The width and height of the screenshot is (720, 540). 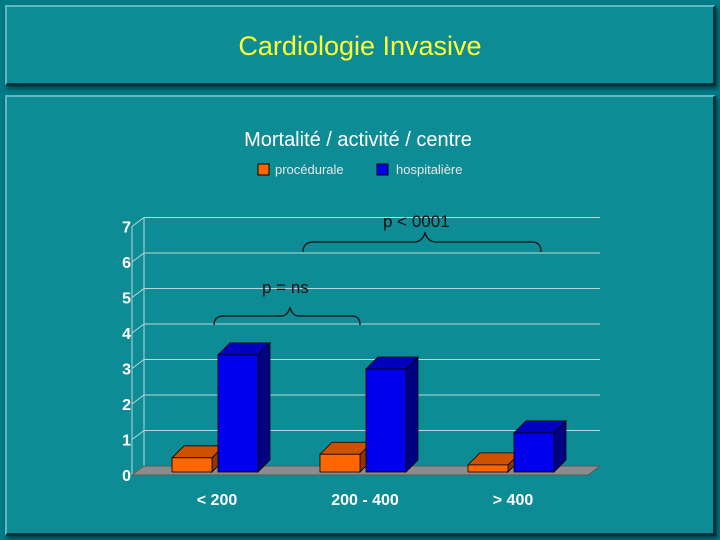 What do you see at coordinates (513, 500) in the screenshot?
I see `x-tick-label: > 400` at bounding box center [513, 500].